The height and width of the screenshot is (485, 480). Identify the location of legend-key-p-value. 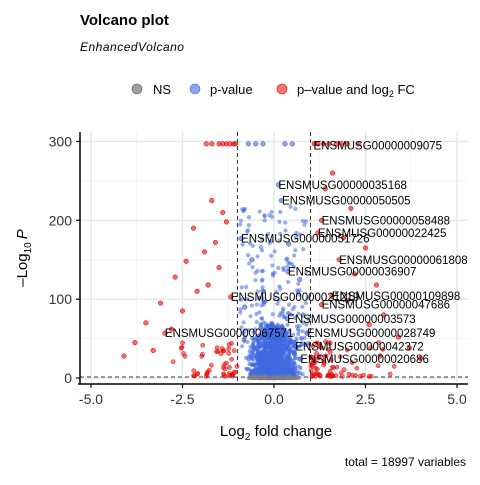
(195, 89).